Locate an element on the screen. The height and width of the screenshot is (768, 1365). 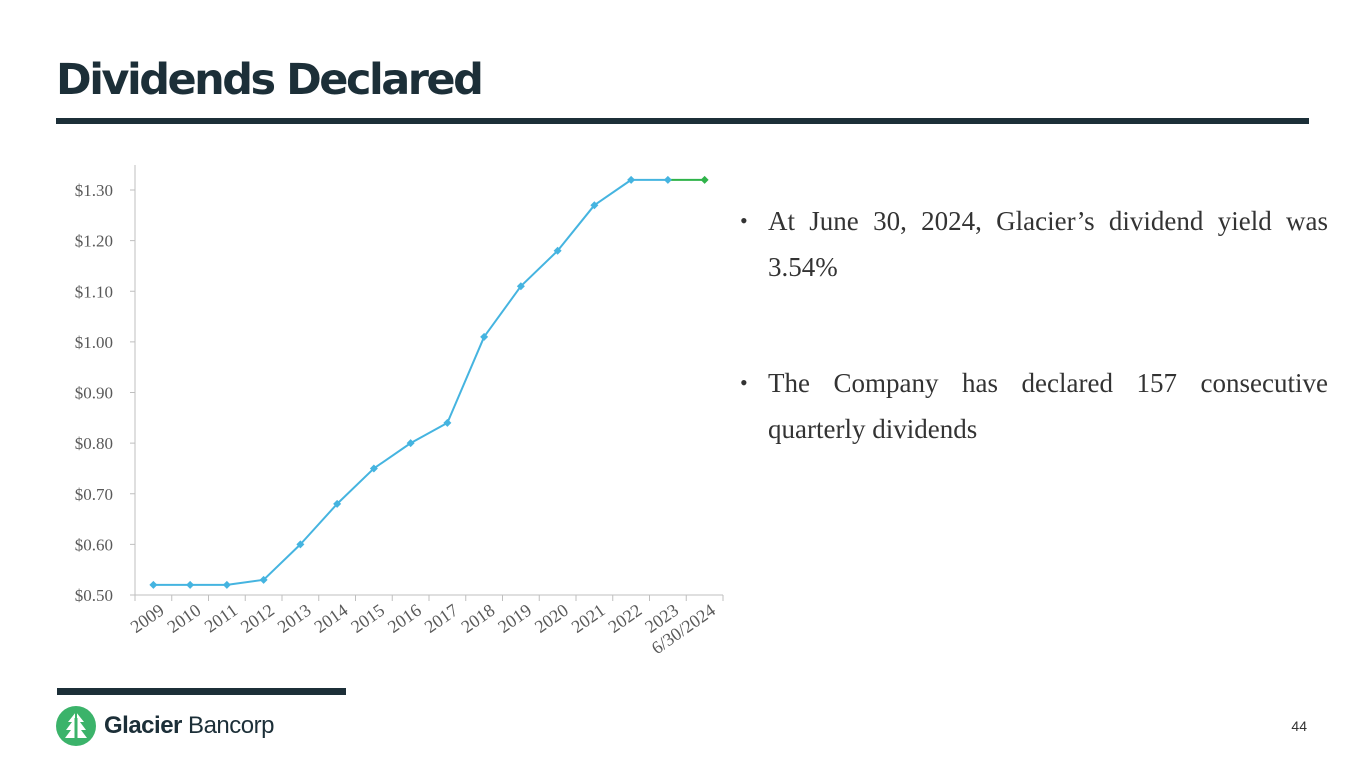
data-point-2017 is located at coordinates (447, 422).